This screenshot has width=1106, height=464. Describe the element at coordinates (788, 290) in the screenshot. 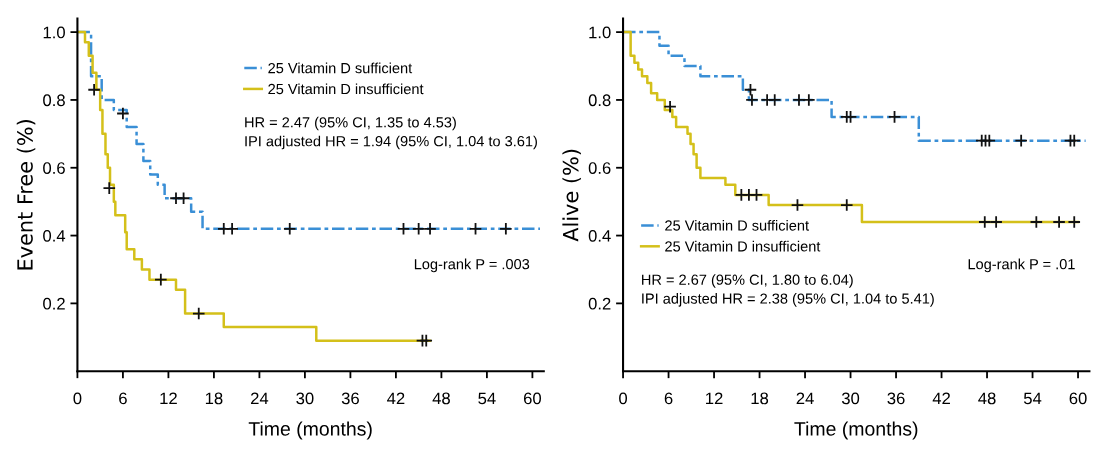

I see `annotation: HR = 2.67 (95% CI, 1.80 to 6.04) IPI adjusted HR = 2.38 (95% CI, 1.04 to 5.41)` at that location.